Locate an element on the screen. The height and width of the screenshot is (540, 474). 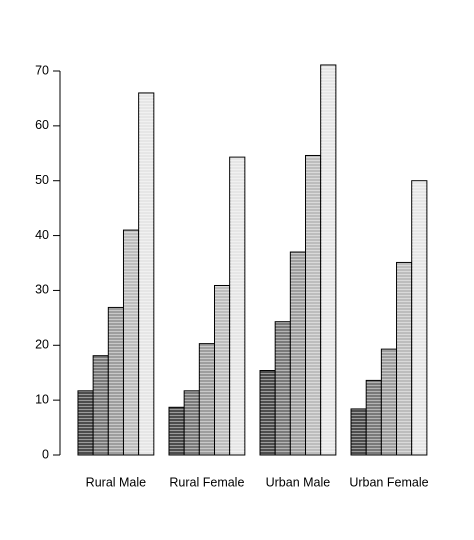
x-tick-label: Rural Male is located at coordinates (116, 482).